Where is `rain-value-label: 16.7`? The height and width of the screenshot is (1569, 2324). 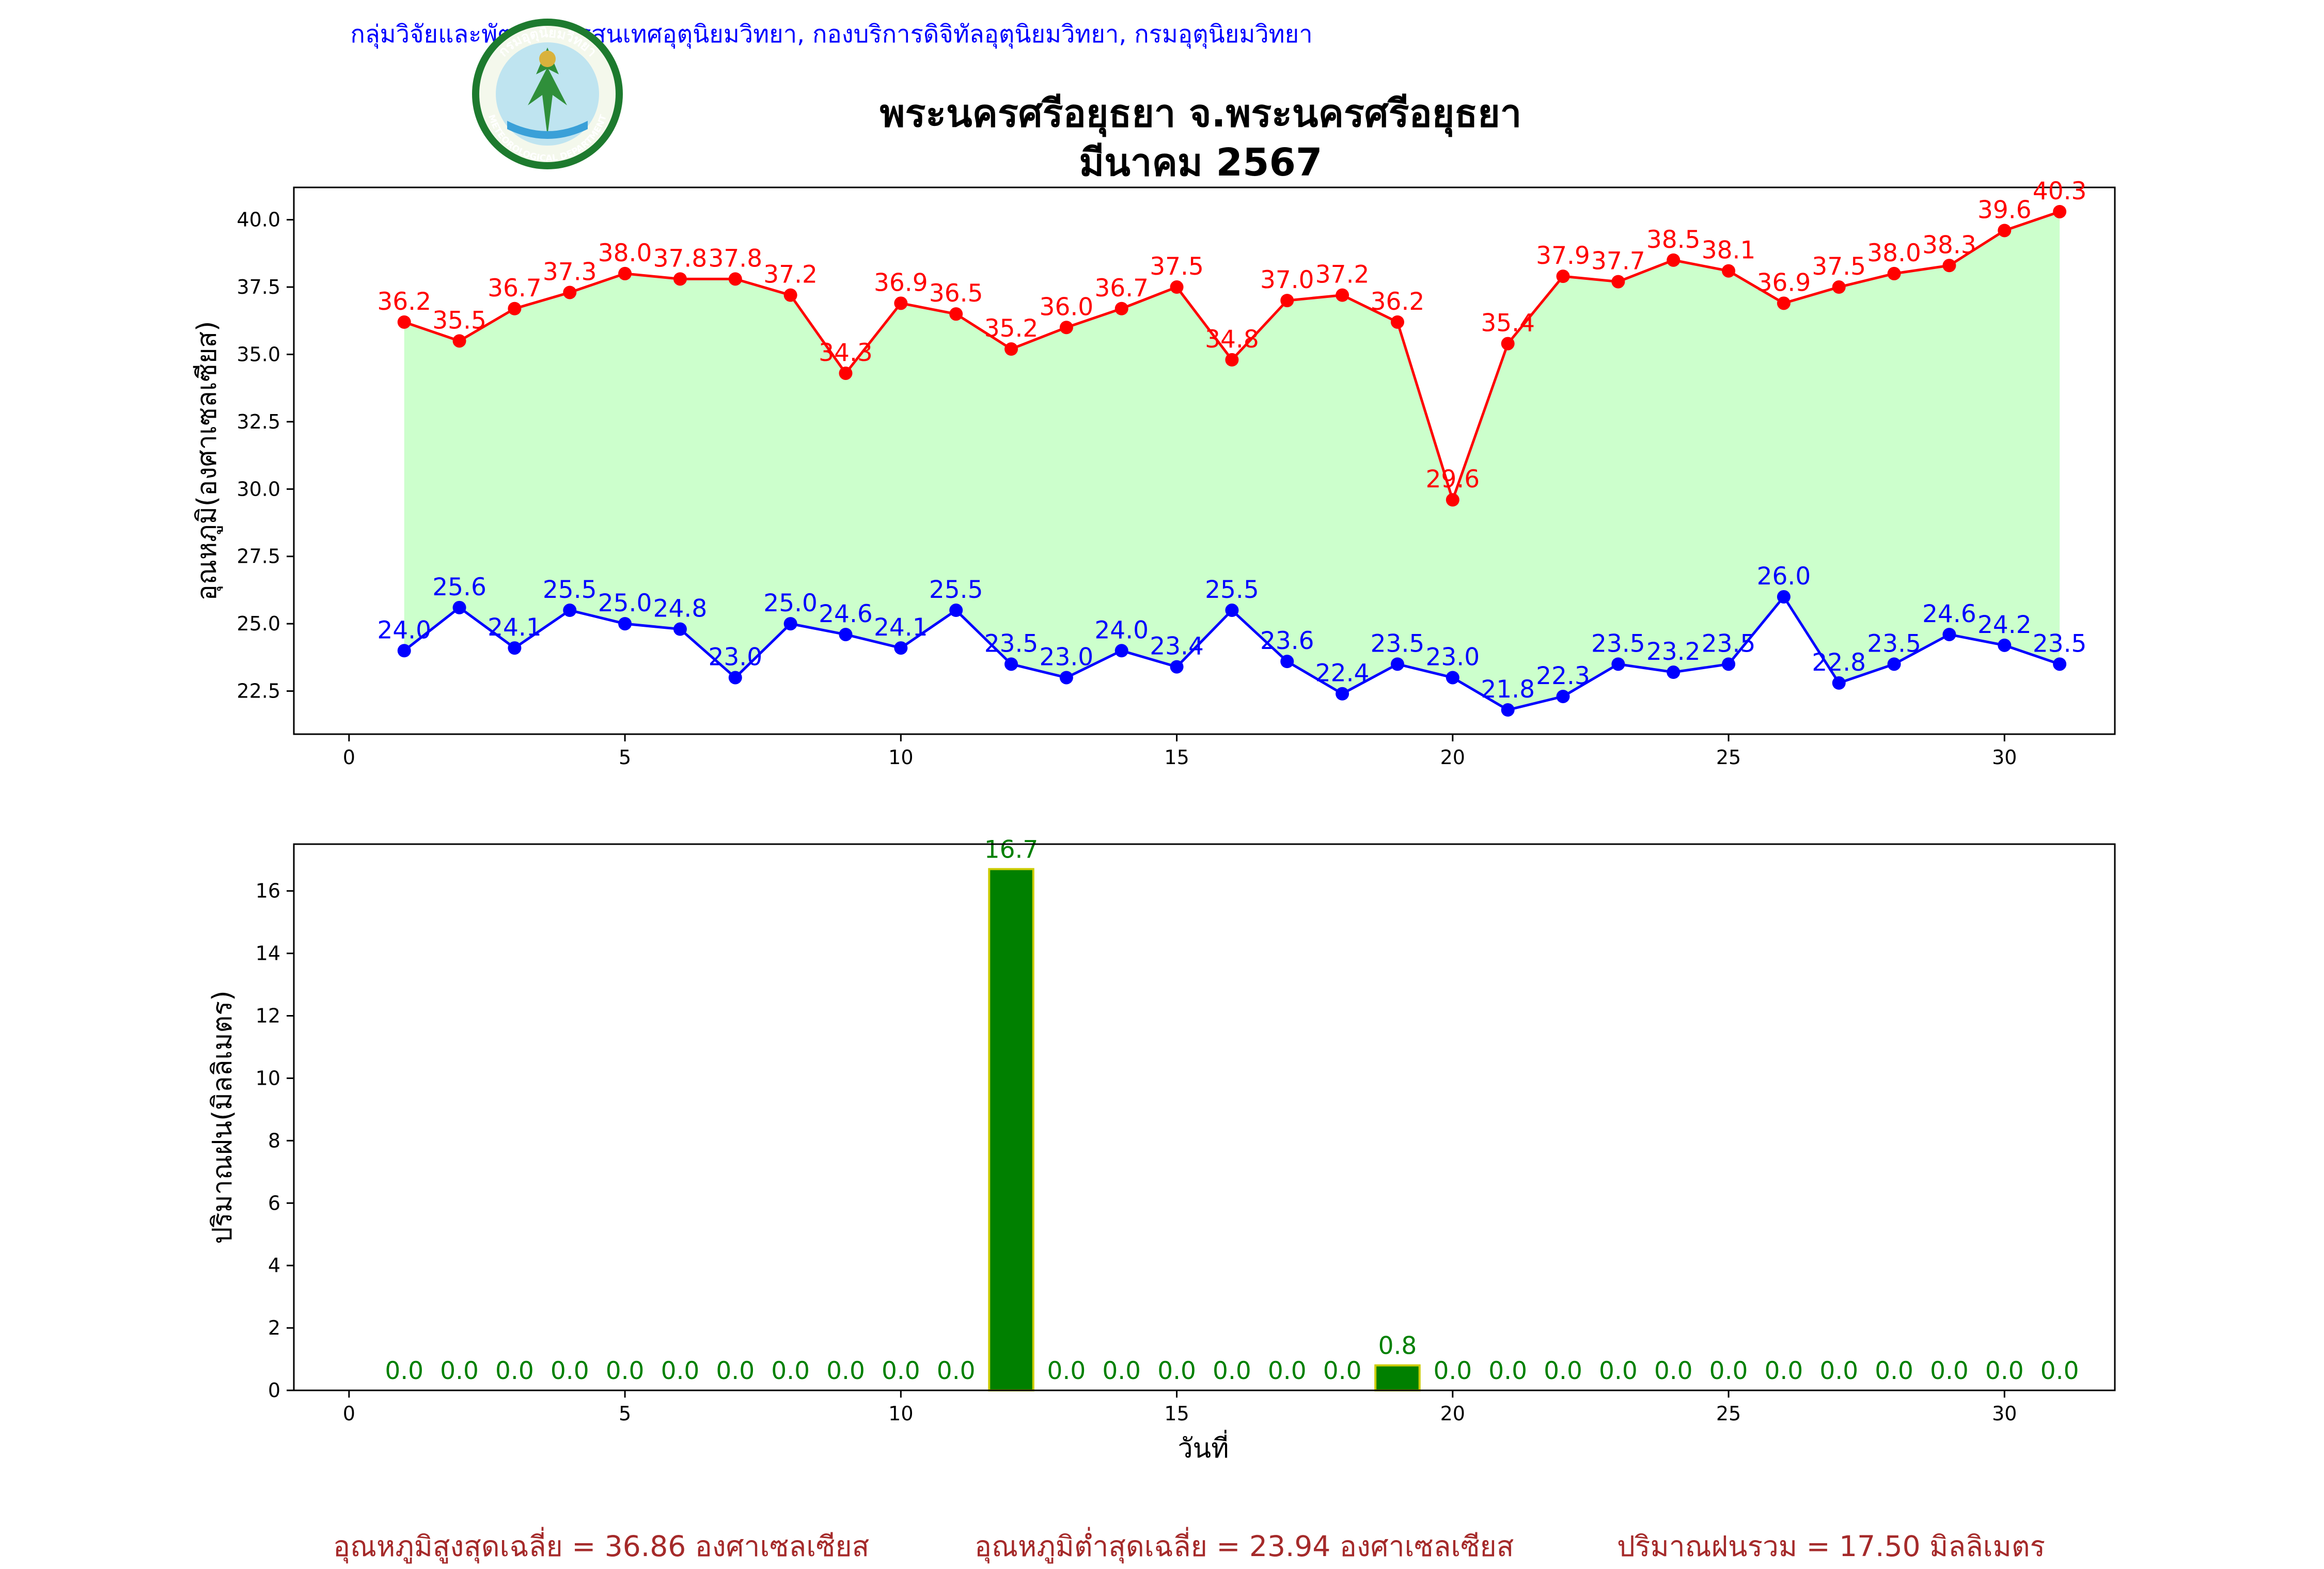 rain-value-label: 16.7 is located at coordinates (1012, 849).